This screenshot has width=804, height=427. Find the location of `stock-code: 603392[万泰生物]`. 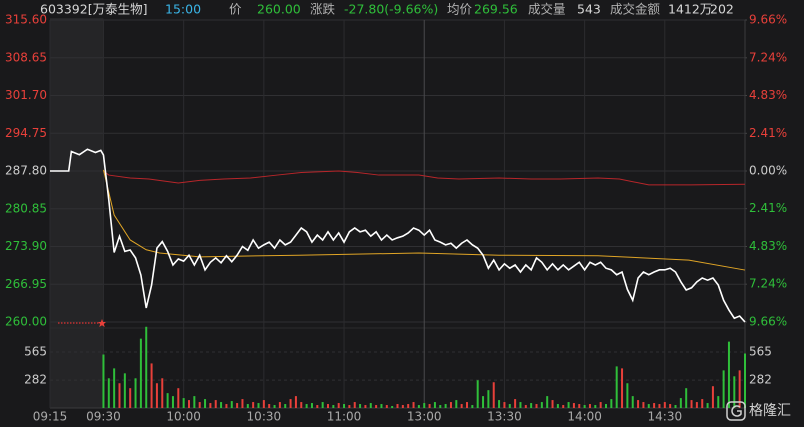

stock-code: 603392[万泰生物] is located at coordinates (93, 9).